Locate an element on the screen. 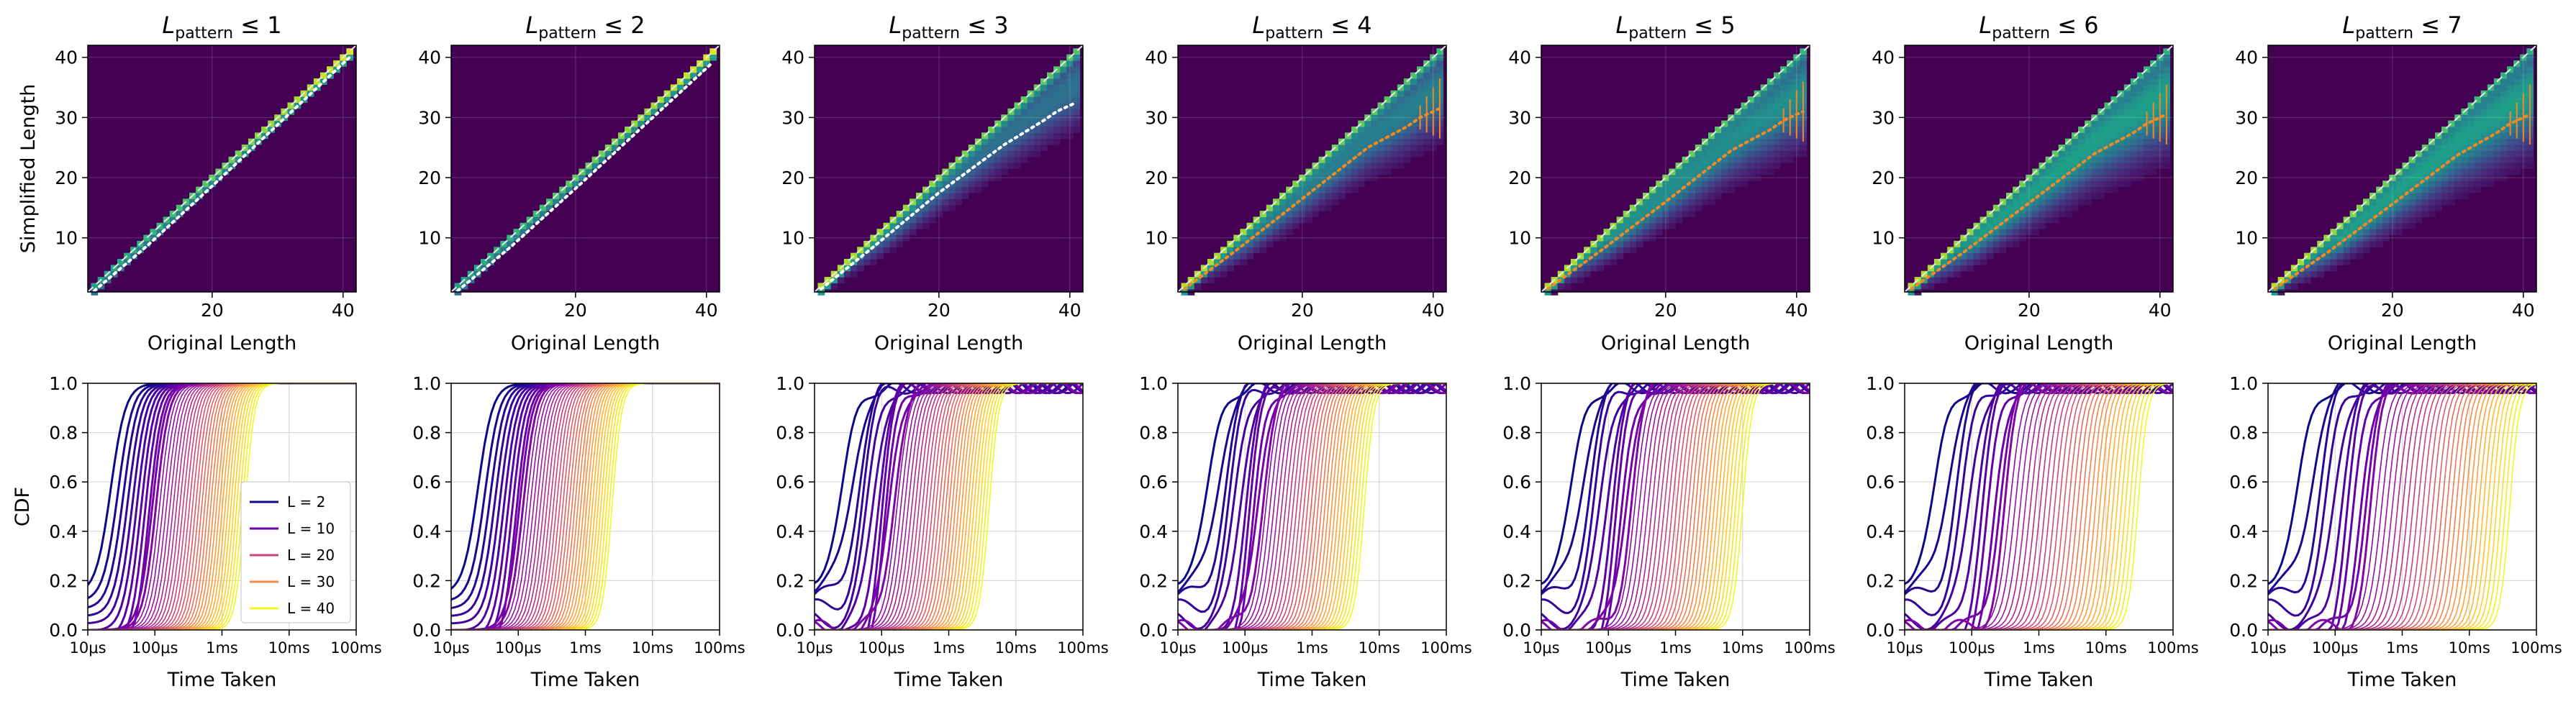 The width and height of the screenshot is (2576, 704). y-tick-label: 0.2 is located at coordinates (1516, 580).